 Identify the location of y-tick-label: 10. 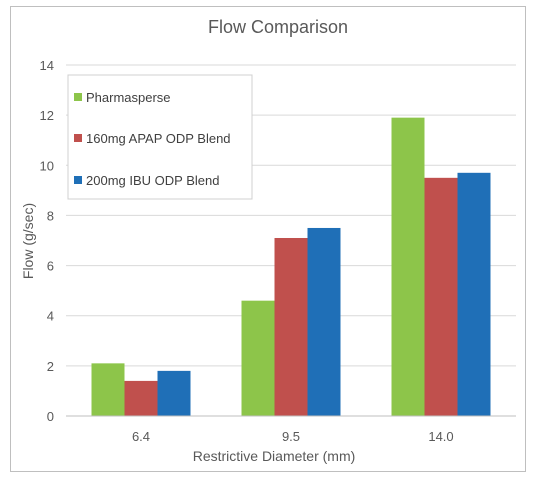
(47, 165).